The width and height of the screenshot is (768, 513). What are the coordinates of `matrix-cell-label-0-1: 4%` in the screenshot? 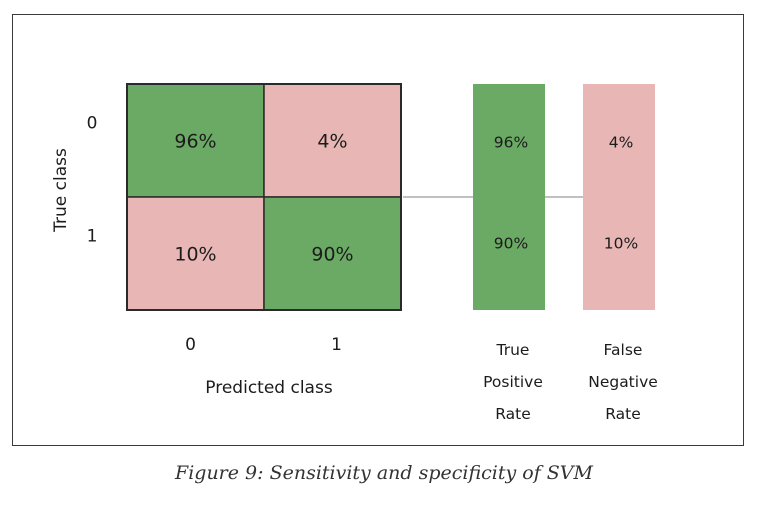 It's located at (332, 142).